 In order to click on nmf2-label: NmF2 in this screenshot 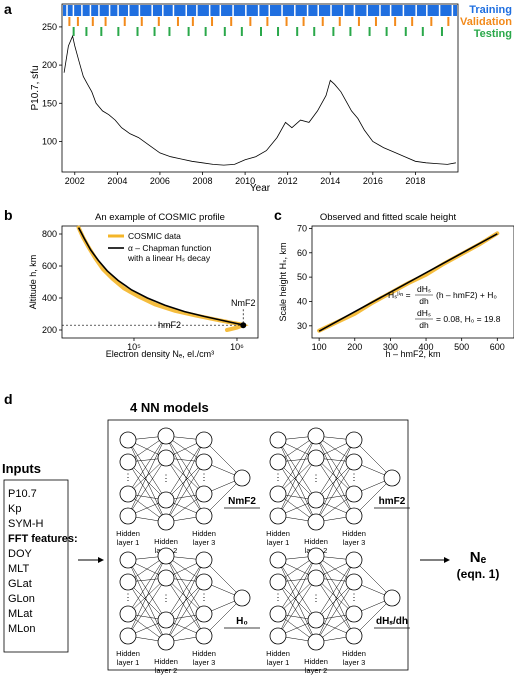, I will do `click(243, 303)`.